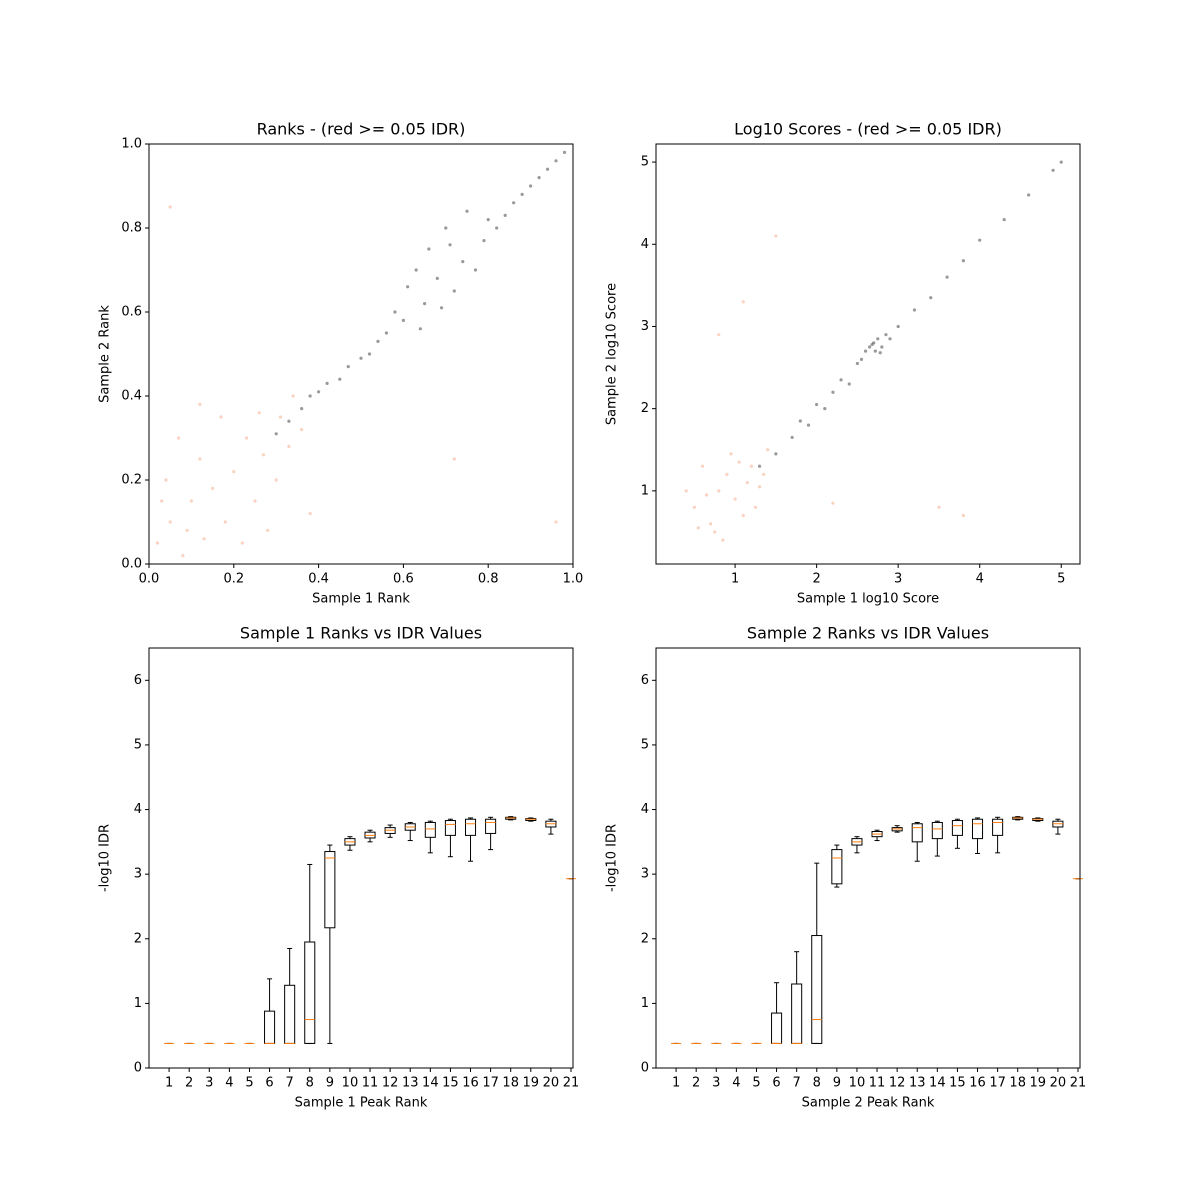  What do you see at coordinates (645, 744) in the screenshot?
I see `y-tick-label: 5` at bounding box center [645, 744].